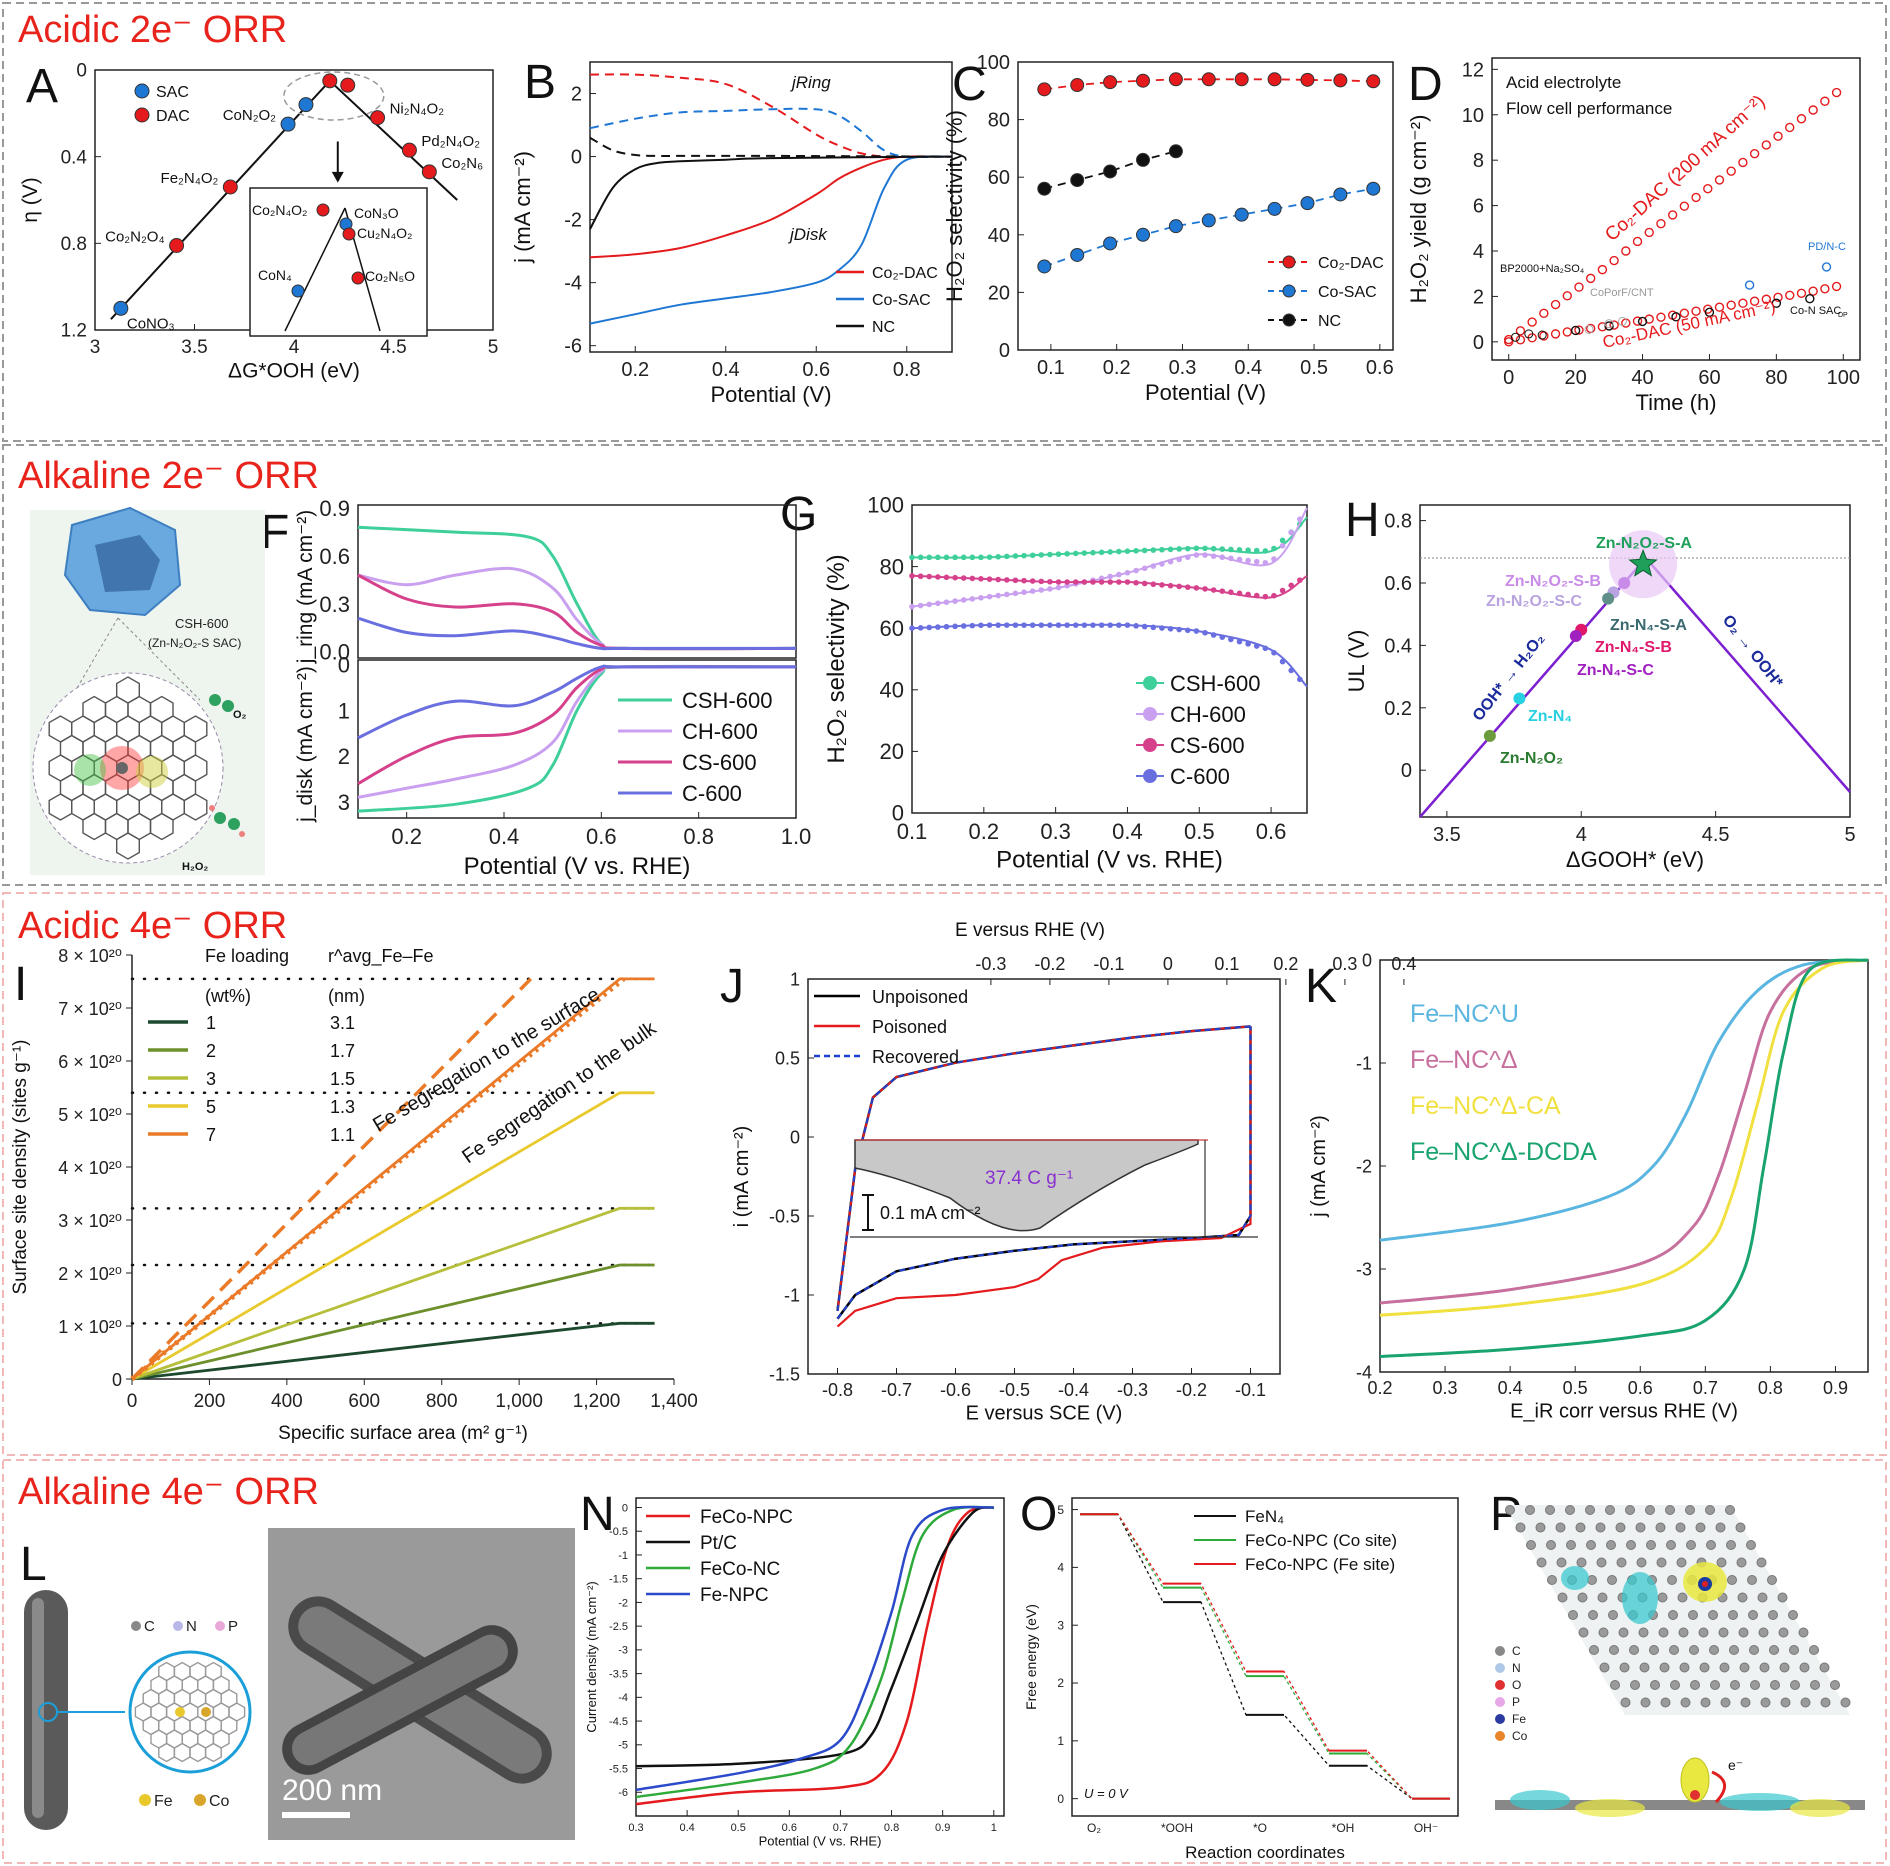 This screenshot has height=1866, width=1890. I want to click on legend-label: Poisoned, so click(909, 1027).